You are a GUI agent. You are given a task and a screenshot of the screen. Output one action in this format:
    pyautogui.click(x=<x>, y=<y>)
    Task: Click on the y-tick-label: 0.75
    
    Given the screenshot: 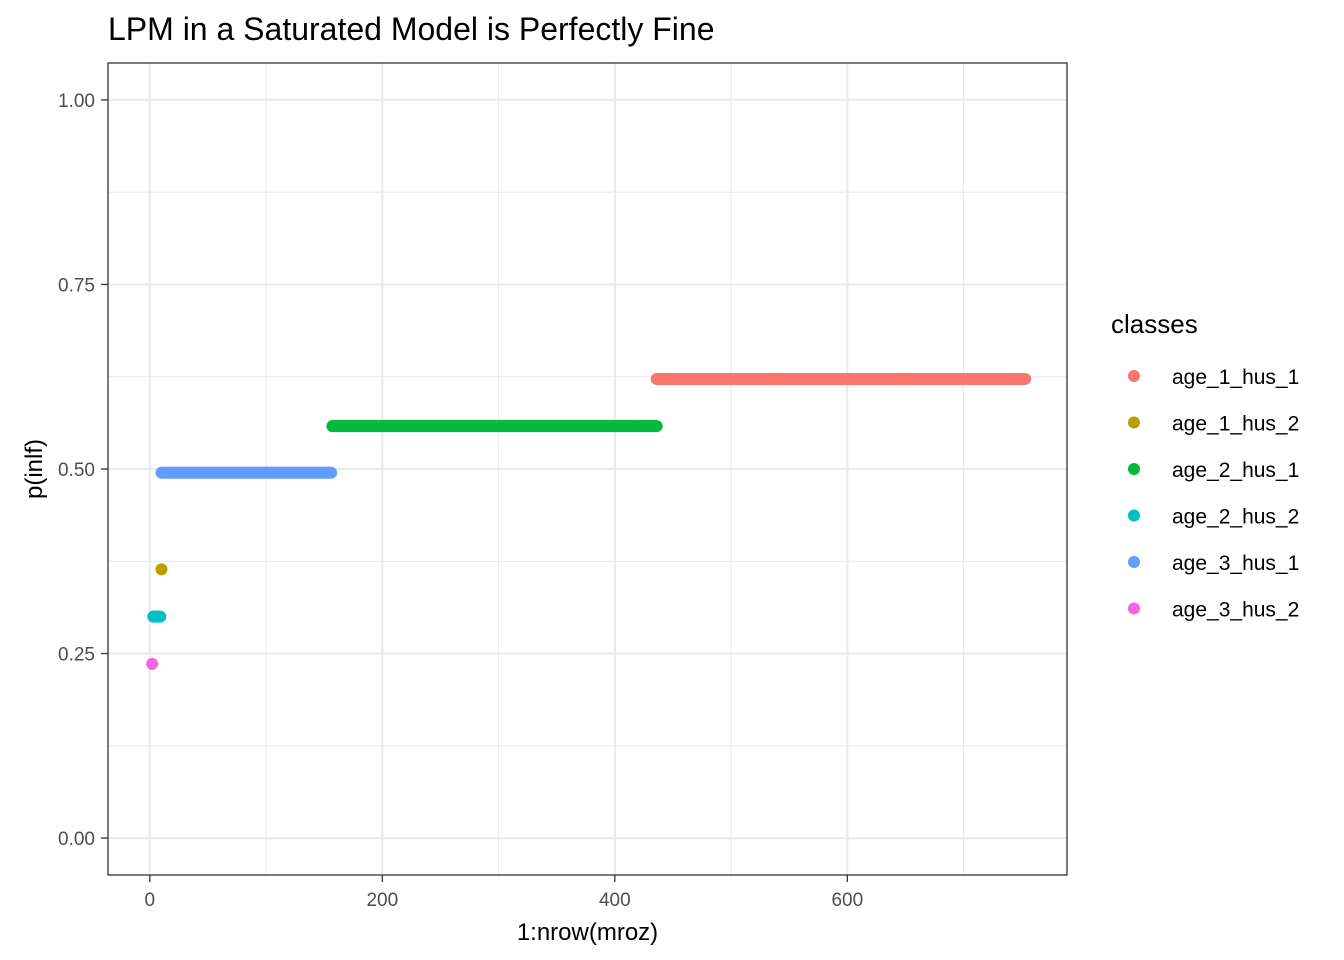 What is the action you would take?
    pyautogui.click(x=76, y=285)
    